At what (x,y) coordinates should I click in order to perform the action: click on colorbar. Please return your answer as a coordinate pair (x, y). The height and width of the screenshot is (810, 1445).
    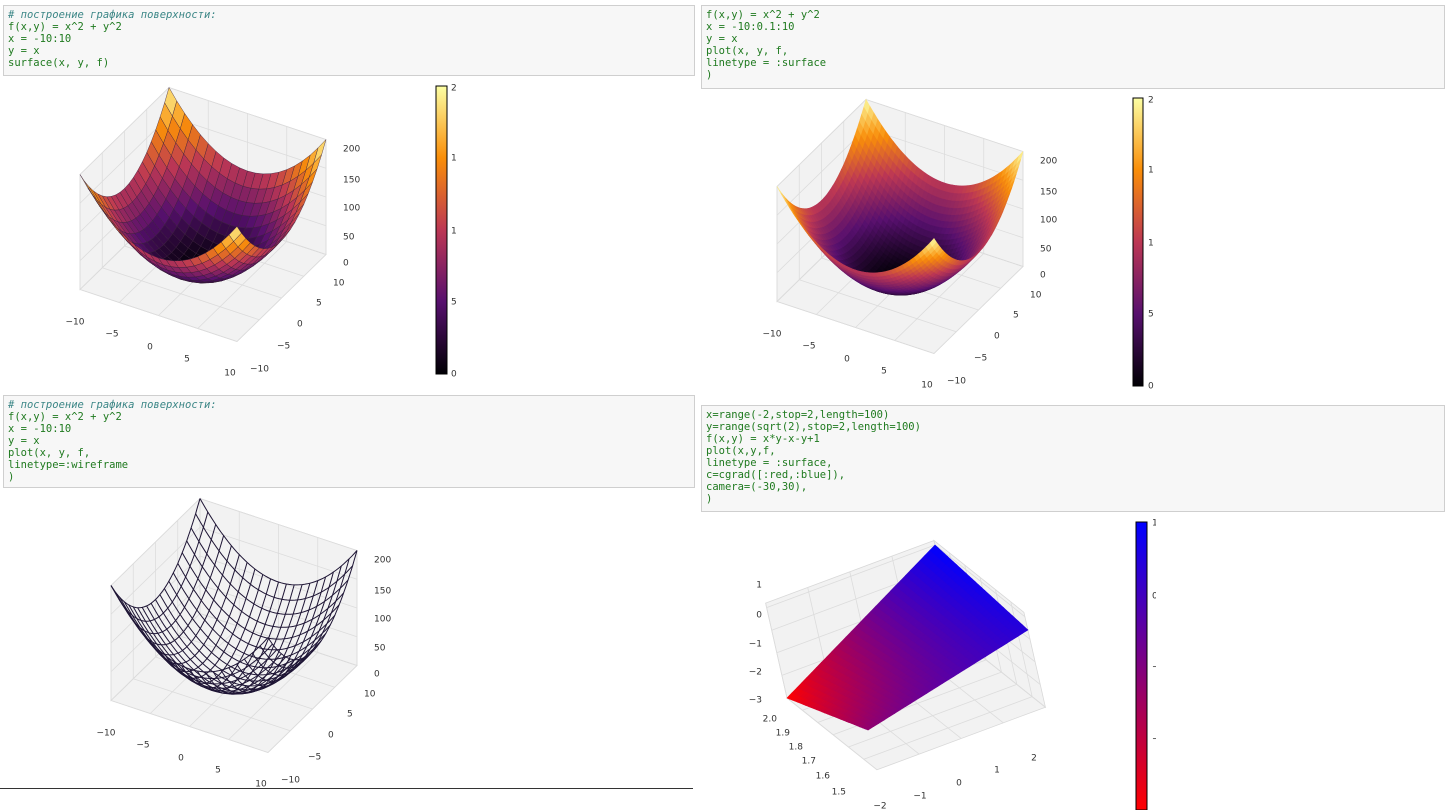
    Looking at the image, I should click on (1138, 242).